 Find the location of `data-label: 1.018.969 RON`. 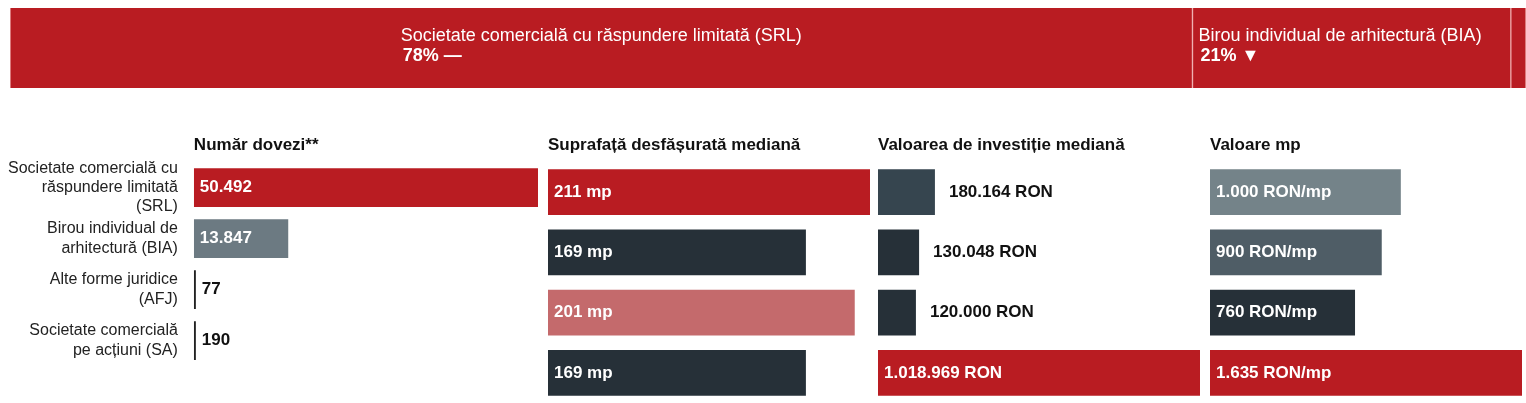

data-label: 1.018.969 RON is located at coordinates (943, 372).